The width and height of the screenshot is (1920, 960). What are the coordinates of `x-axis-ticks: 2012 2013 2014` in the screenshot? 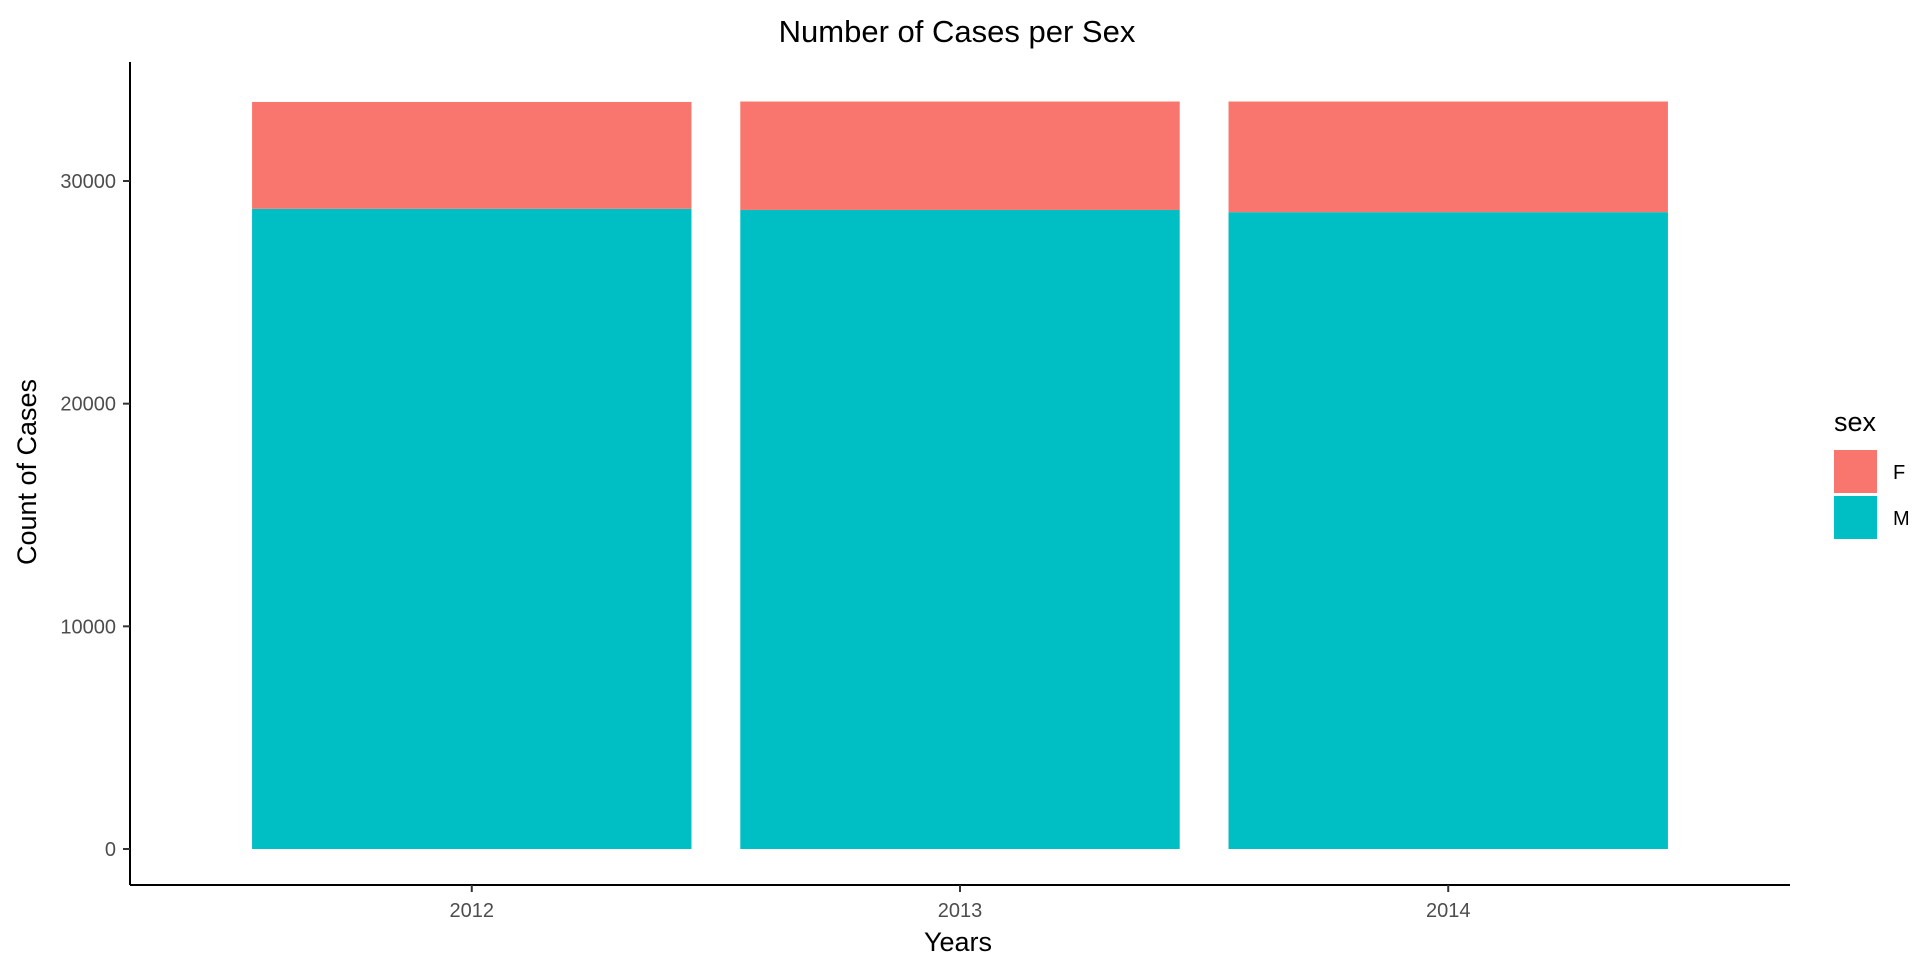 It's located at (960, 903).